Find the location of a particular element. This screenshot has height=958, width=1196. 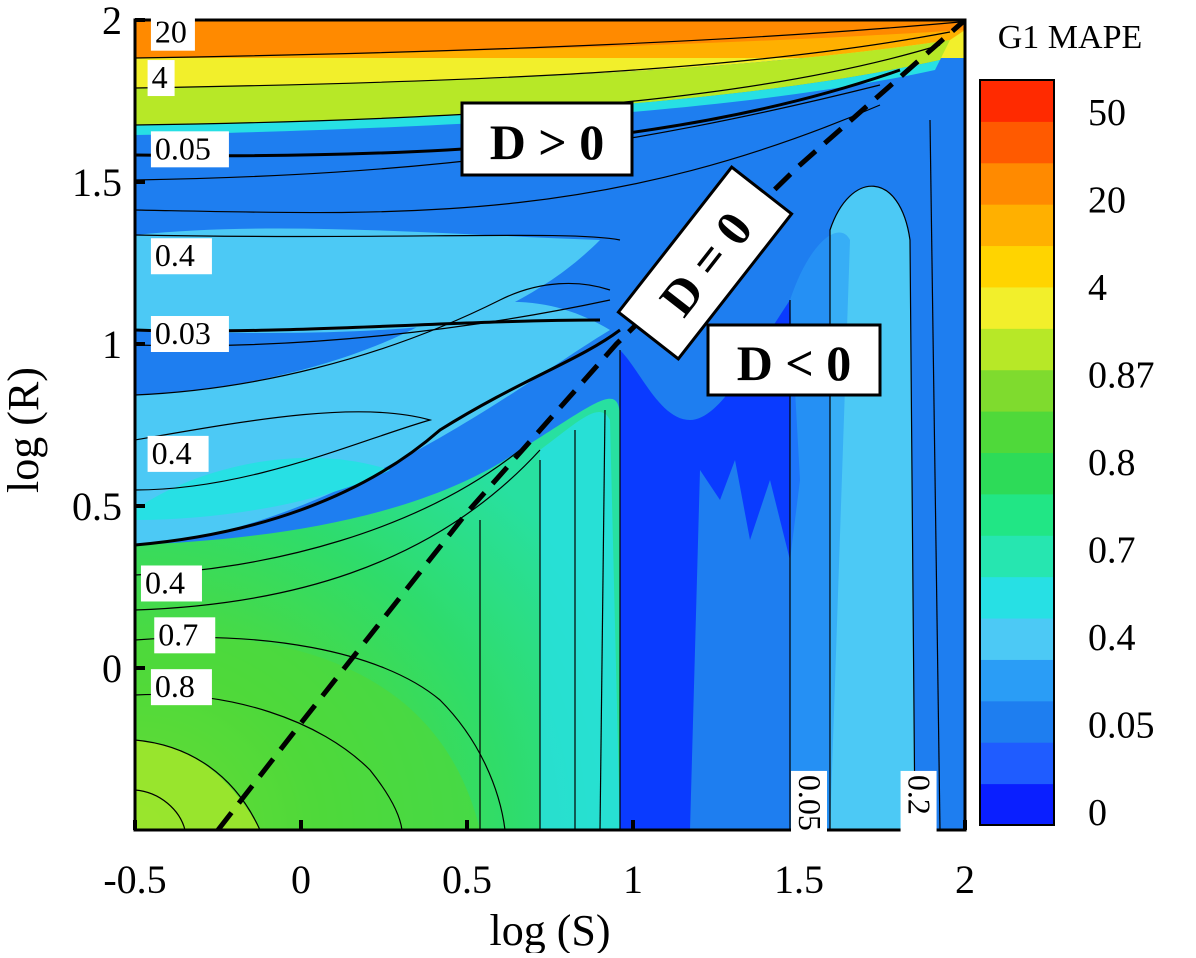

region-label-d-negative: D < 0 is located at coordinates (794, 360).